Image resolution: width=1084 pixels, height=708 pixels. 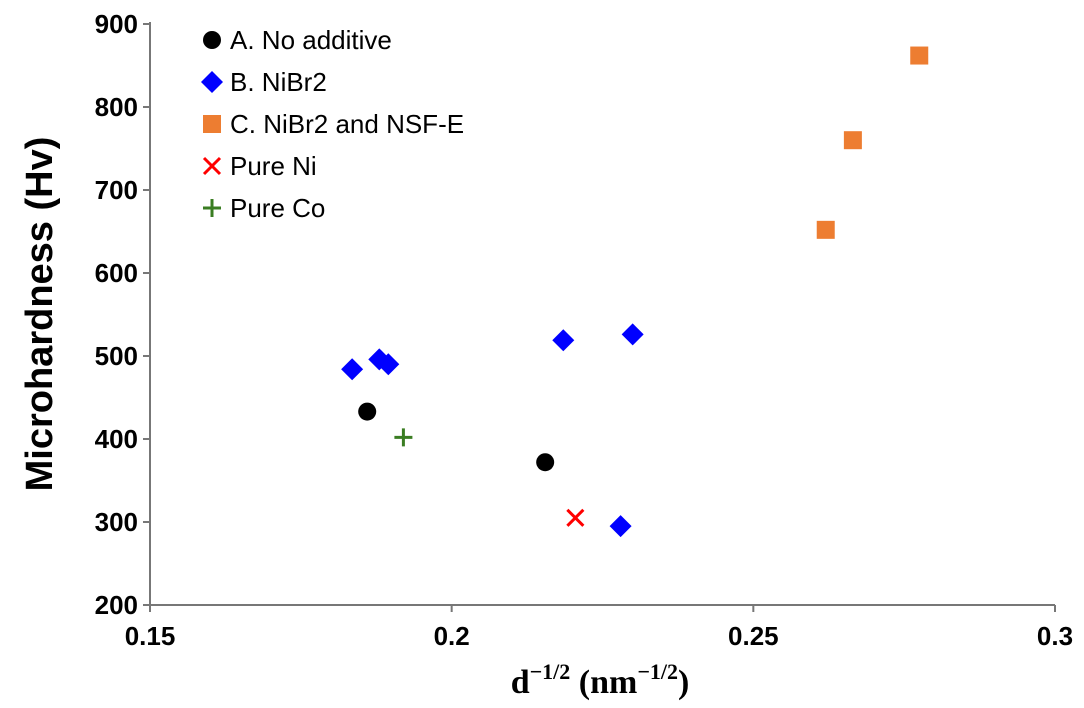 What do you see at coordinates (311, 40) in the screenshot?
I see `legend-label: A. No additive` at bounding box center [311, 40].